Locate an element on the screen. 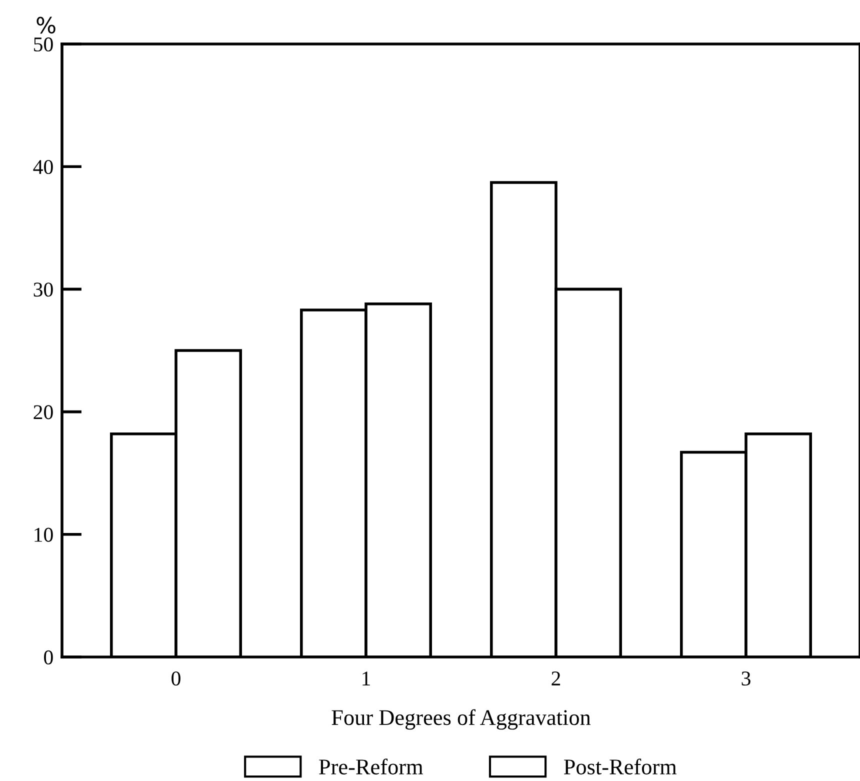 The image size is (860, 781). y-tick-label: 10 is located at coordinates (43, 535).